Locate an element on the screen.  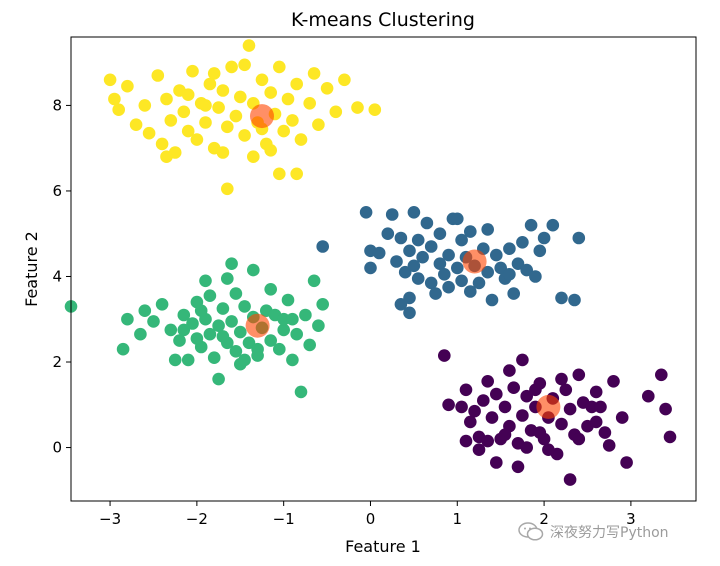
y-axis: 0 2 4 6 8 is located at coordinates (61, 276).